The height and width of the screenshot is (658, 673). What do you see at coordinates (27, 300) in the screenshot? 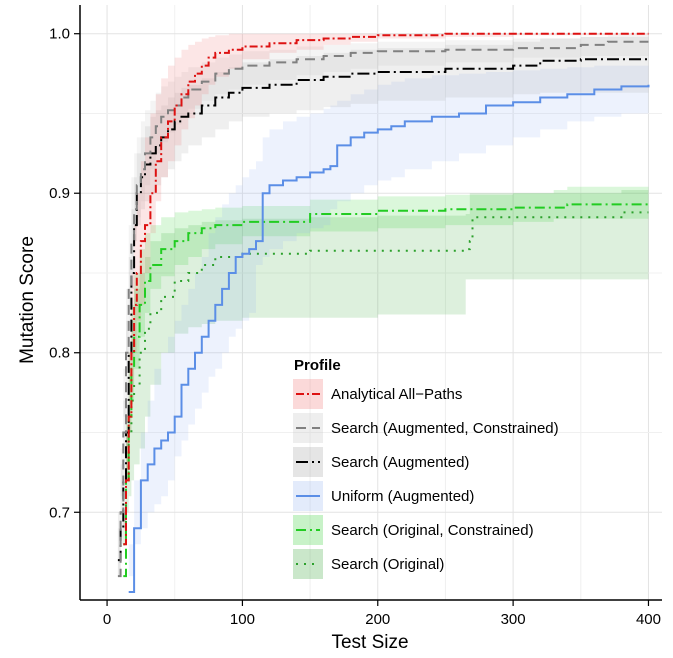
I see `y-axis-title: Mutation Score` at bounding box center [27, 300].